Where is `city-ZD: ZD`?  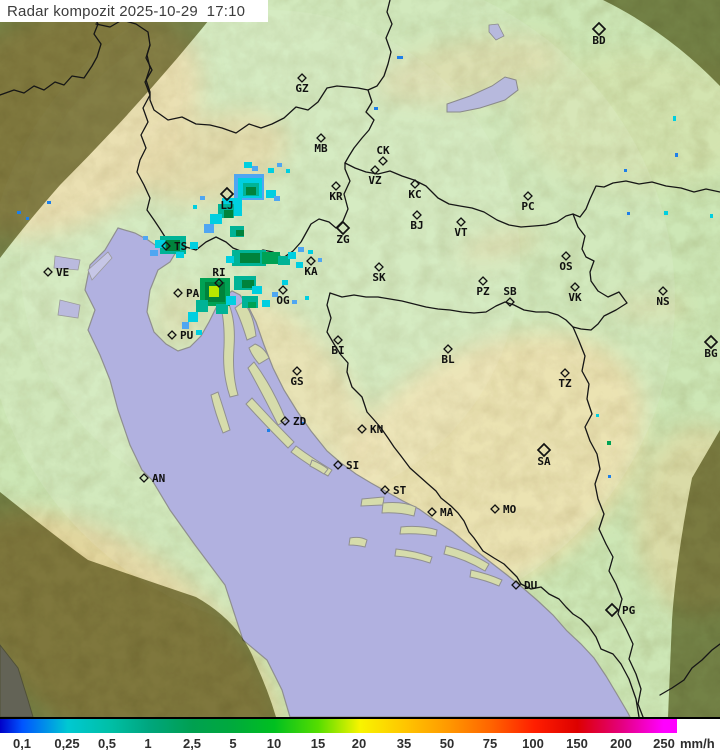
city-ZD: ZD is located at coordinates (293, 421).